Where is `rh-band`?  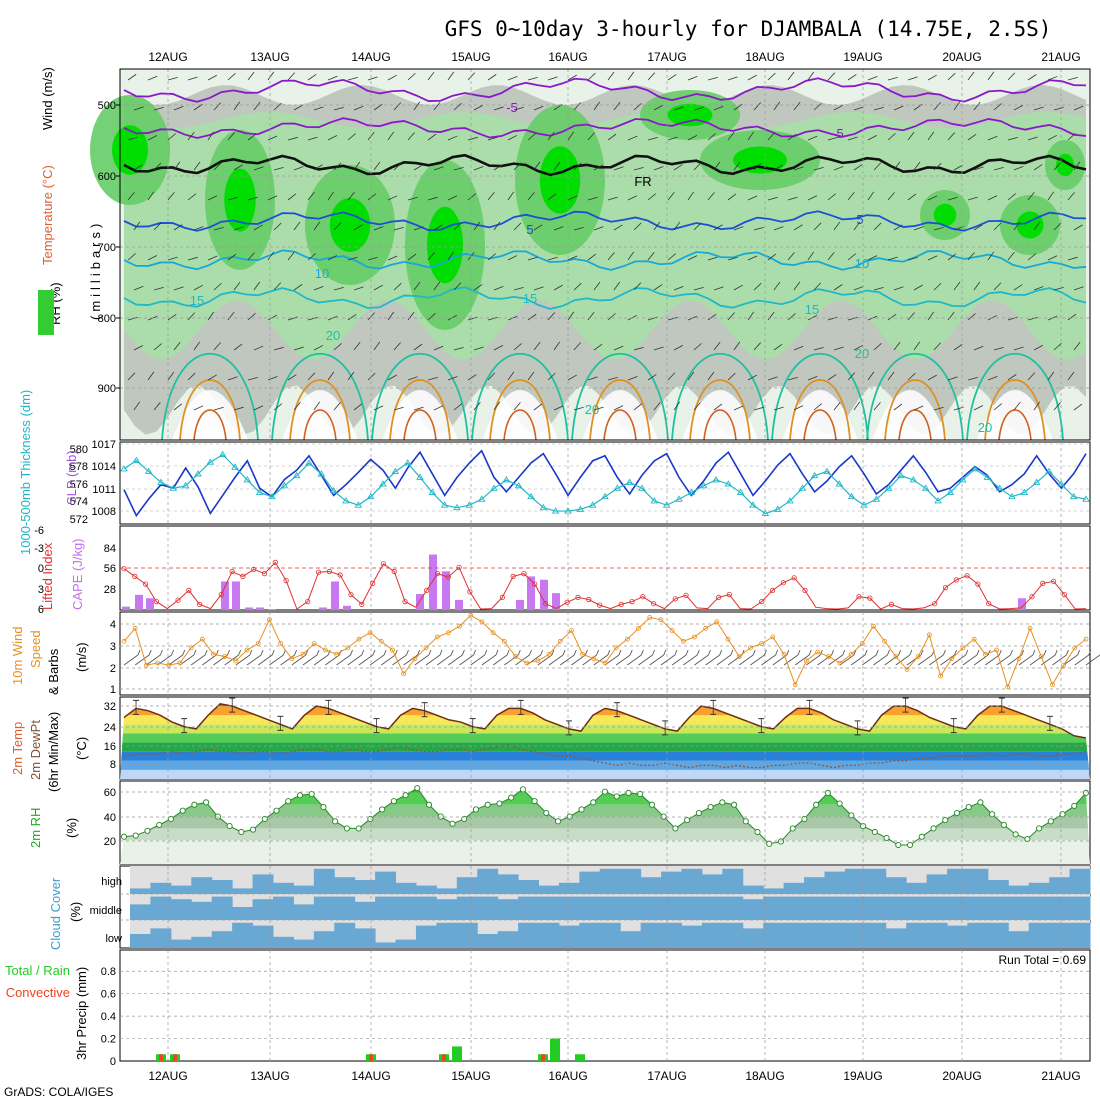 rh-band is located at coordinates (605, 810).